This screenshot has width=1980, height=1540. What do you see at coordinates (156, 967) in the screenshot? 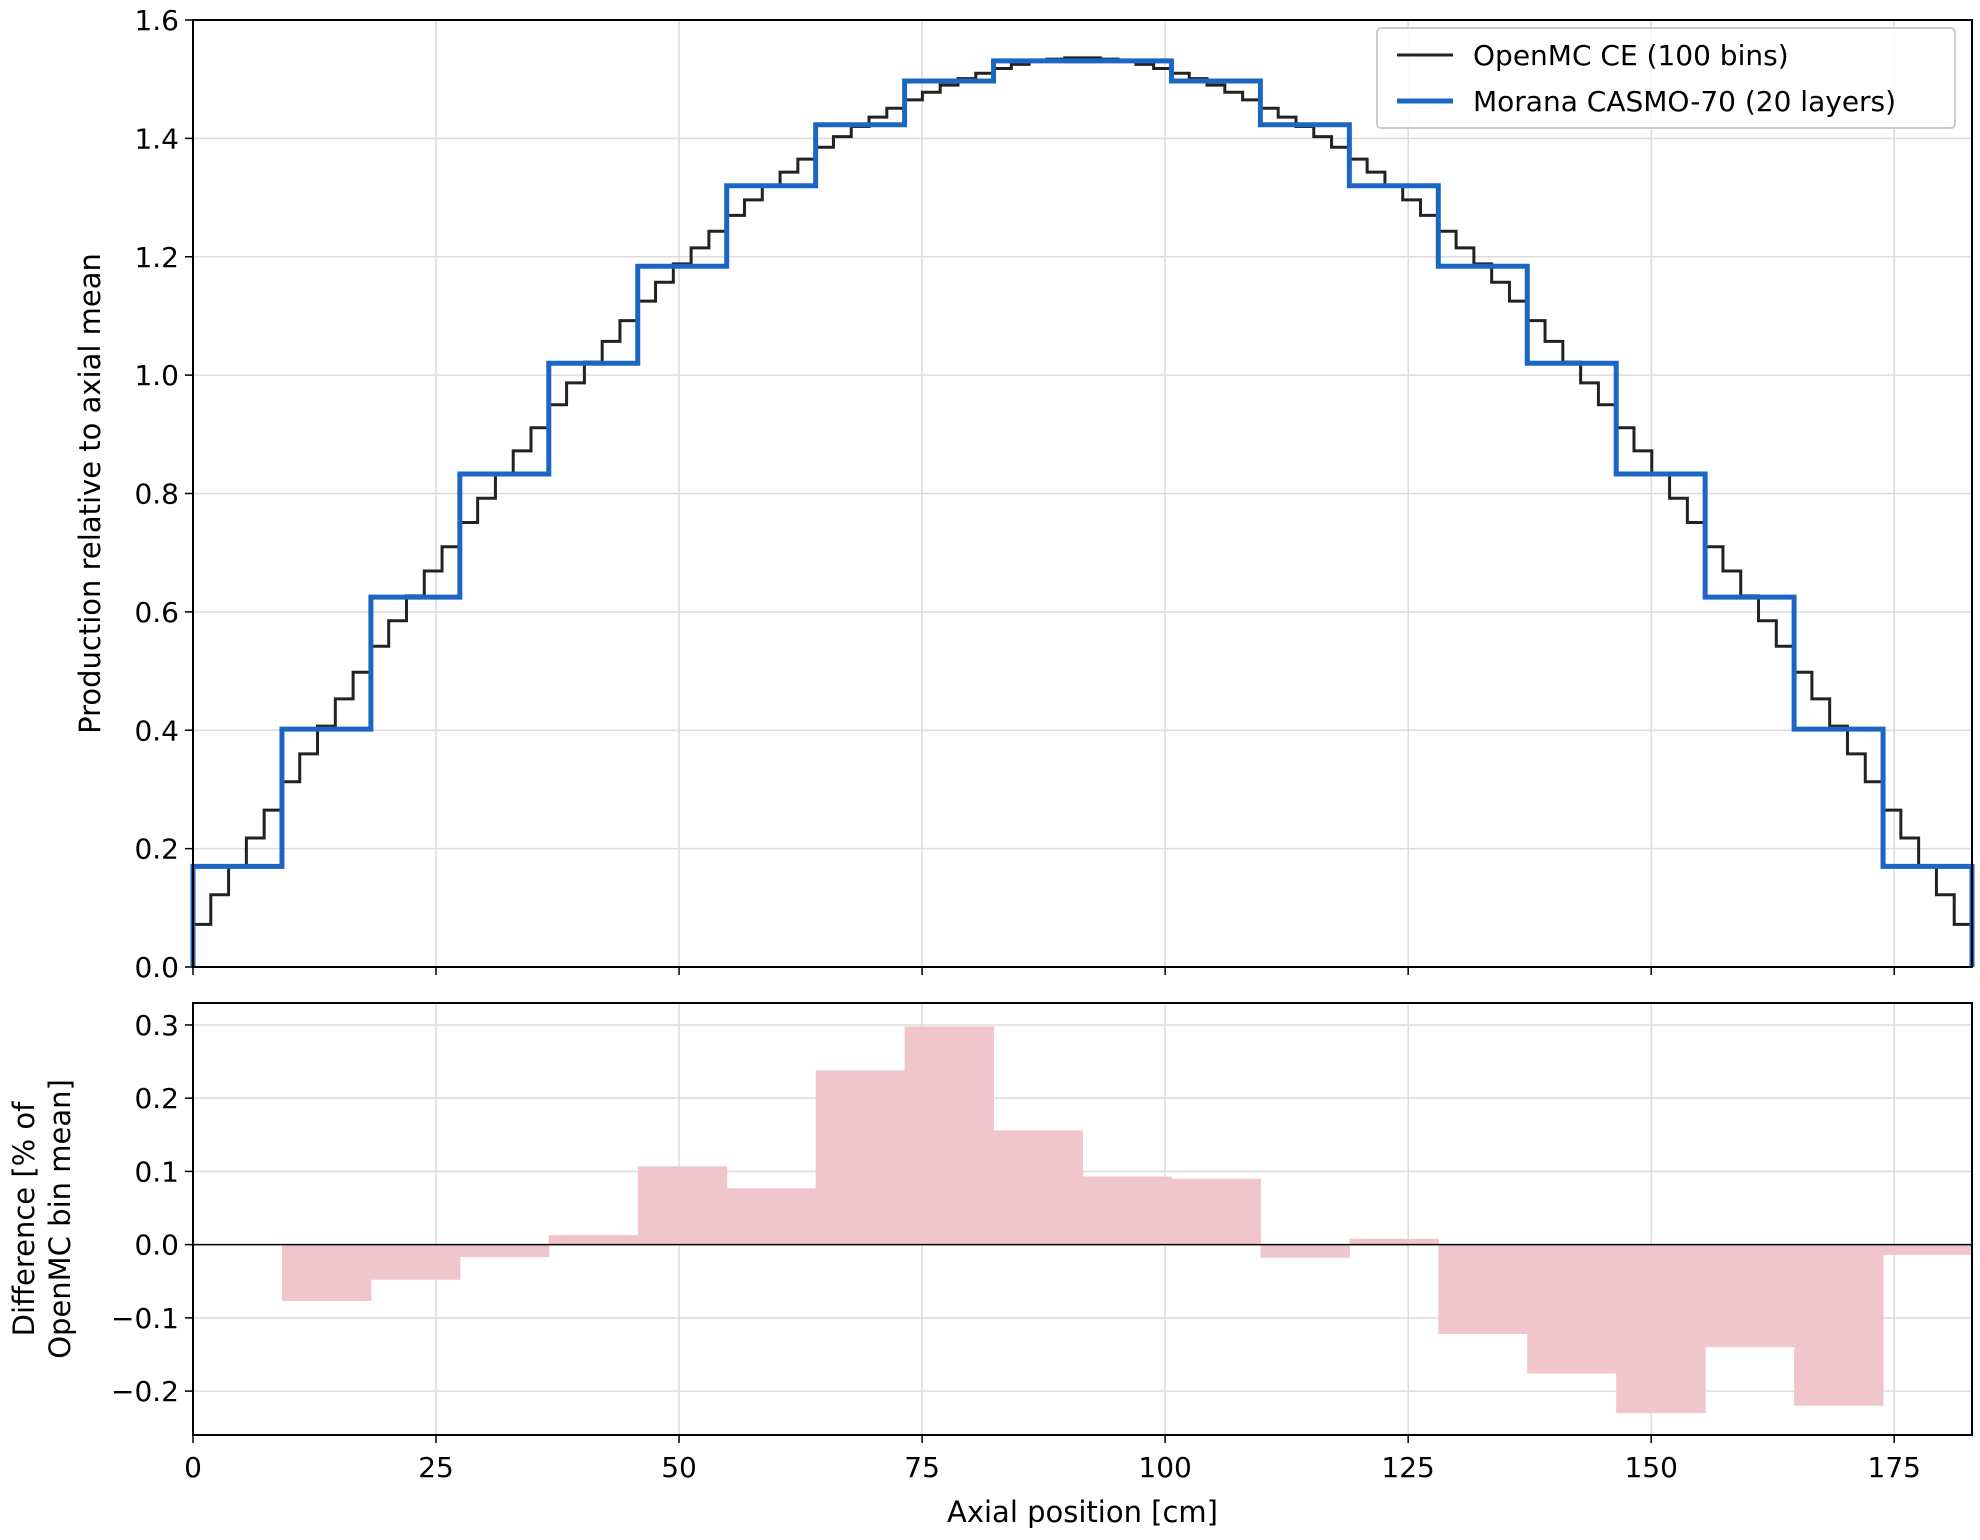
I see `top-y-tick-label: 0.0` at bounding box center [156, 967].